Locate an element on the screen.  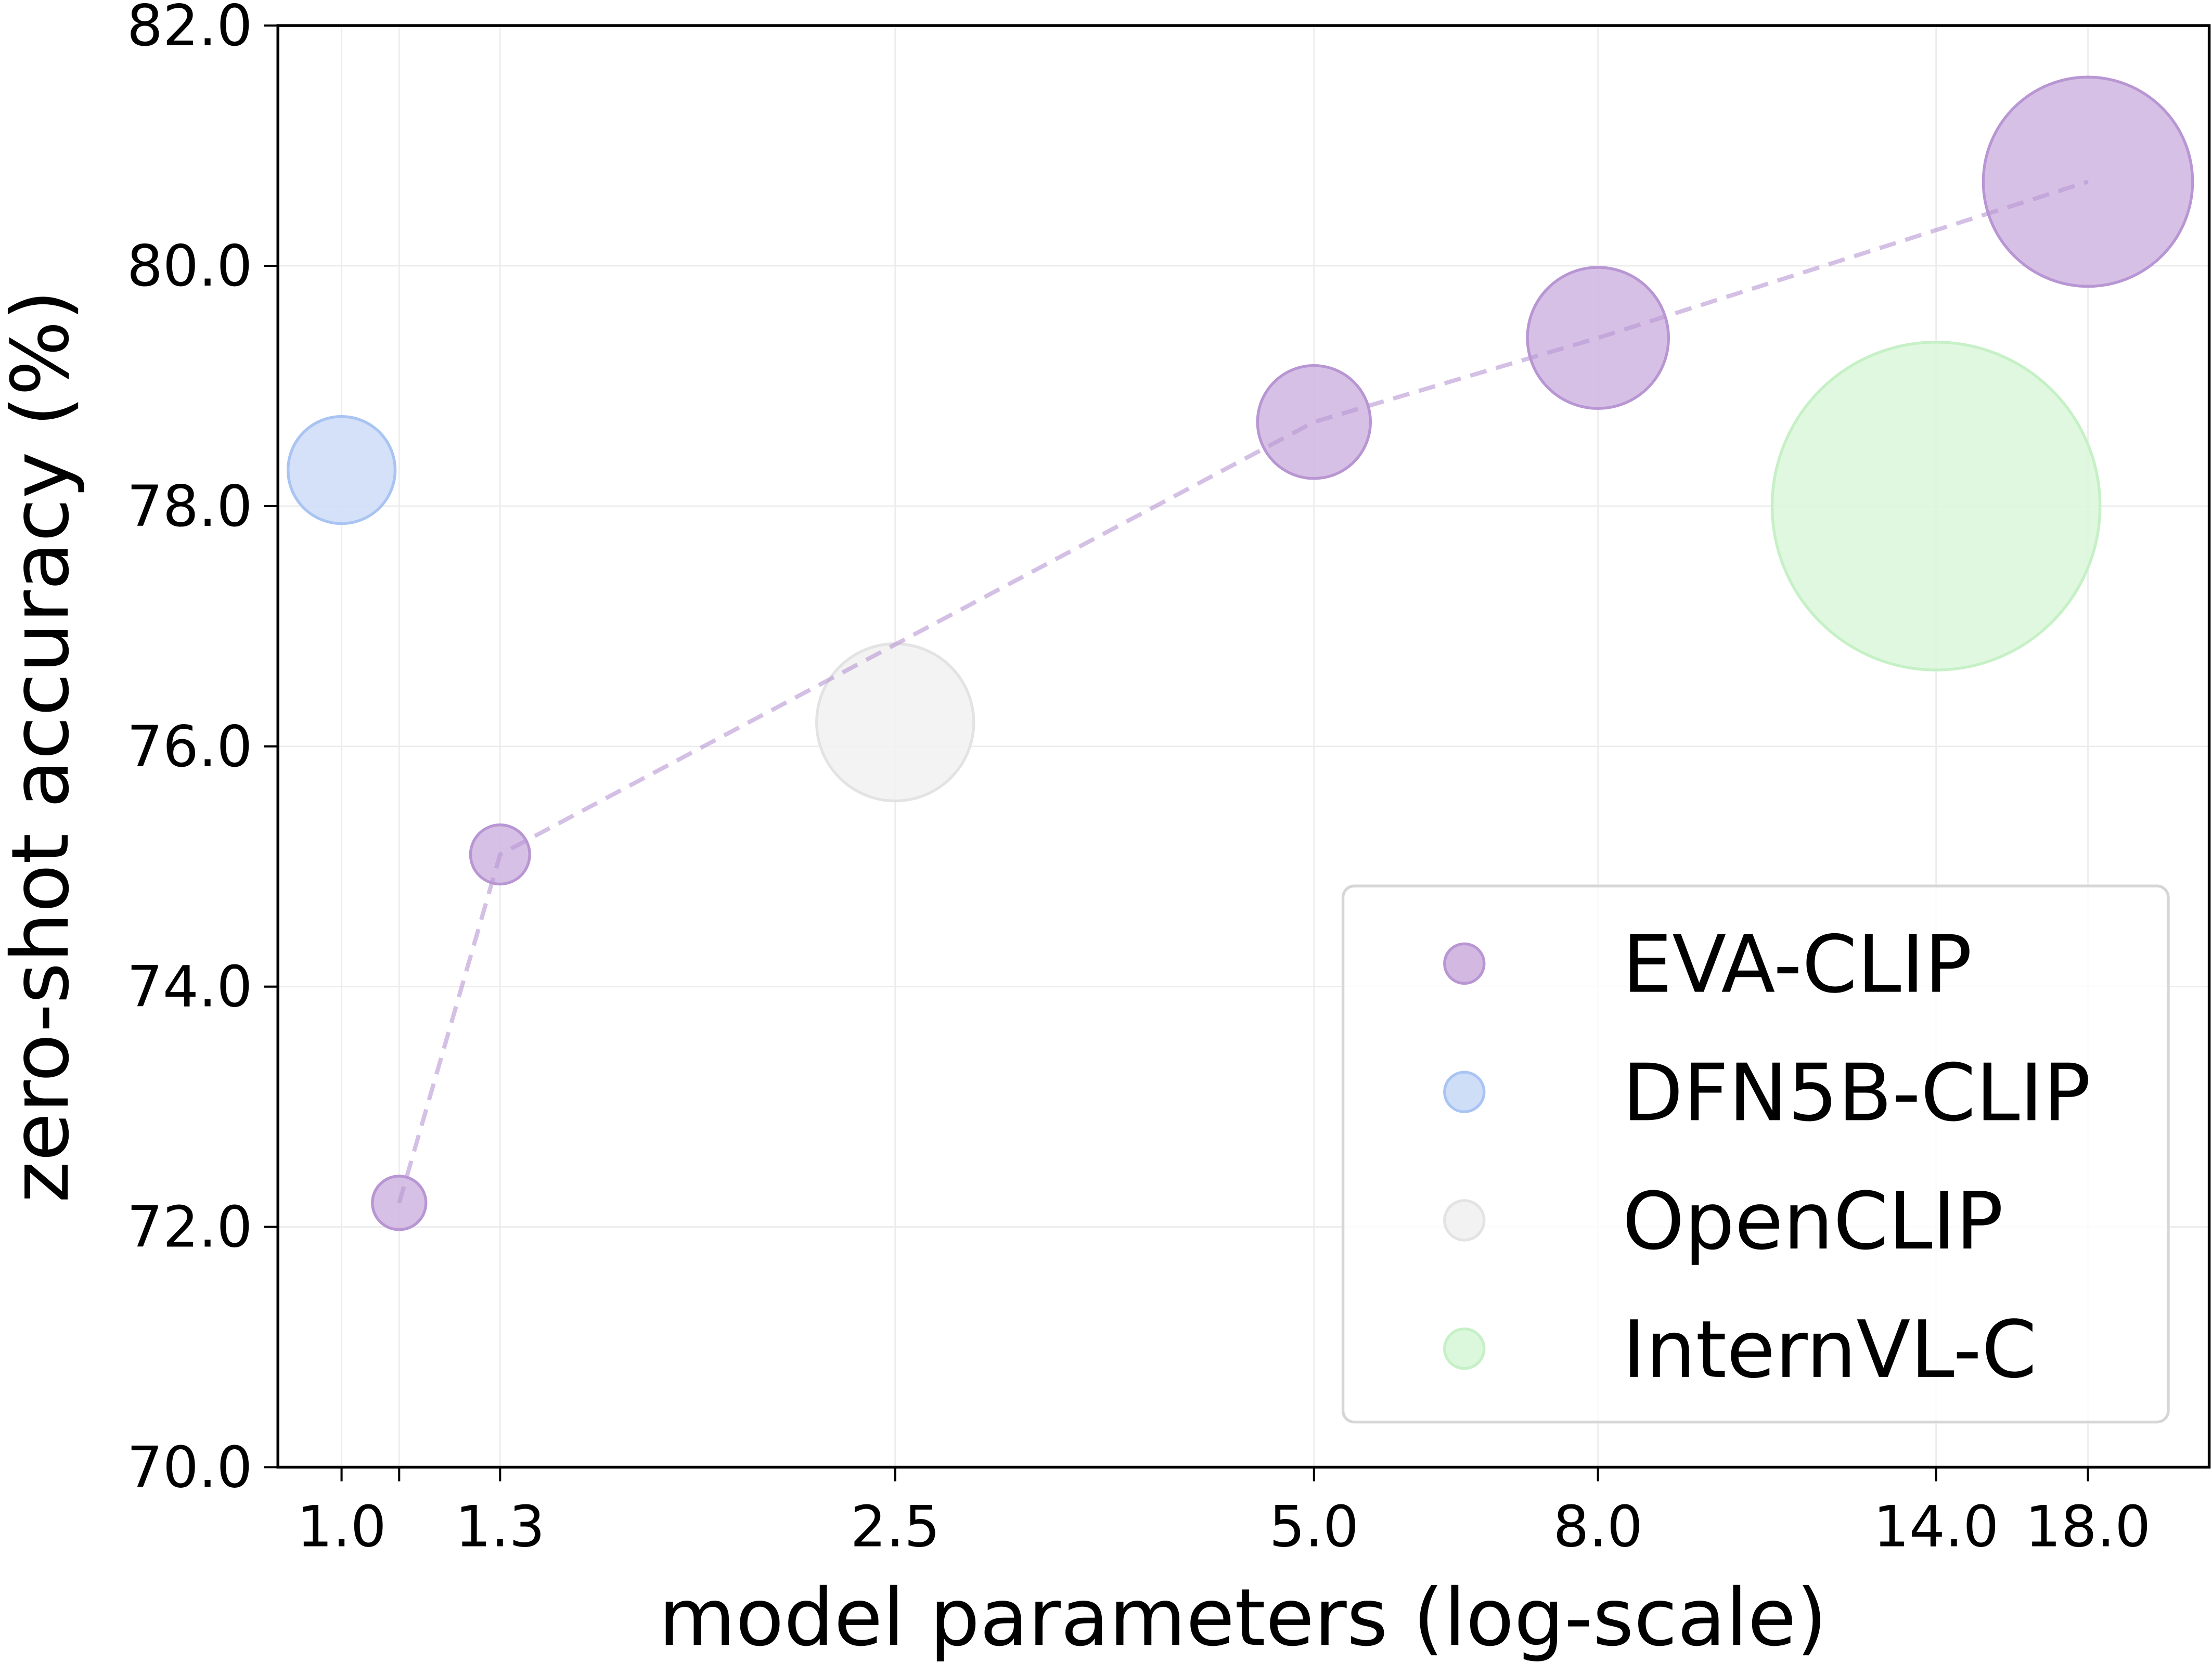
y-tick-label: 82.0 is located at coordinates (189, 30).